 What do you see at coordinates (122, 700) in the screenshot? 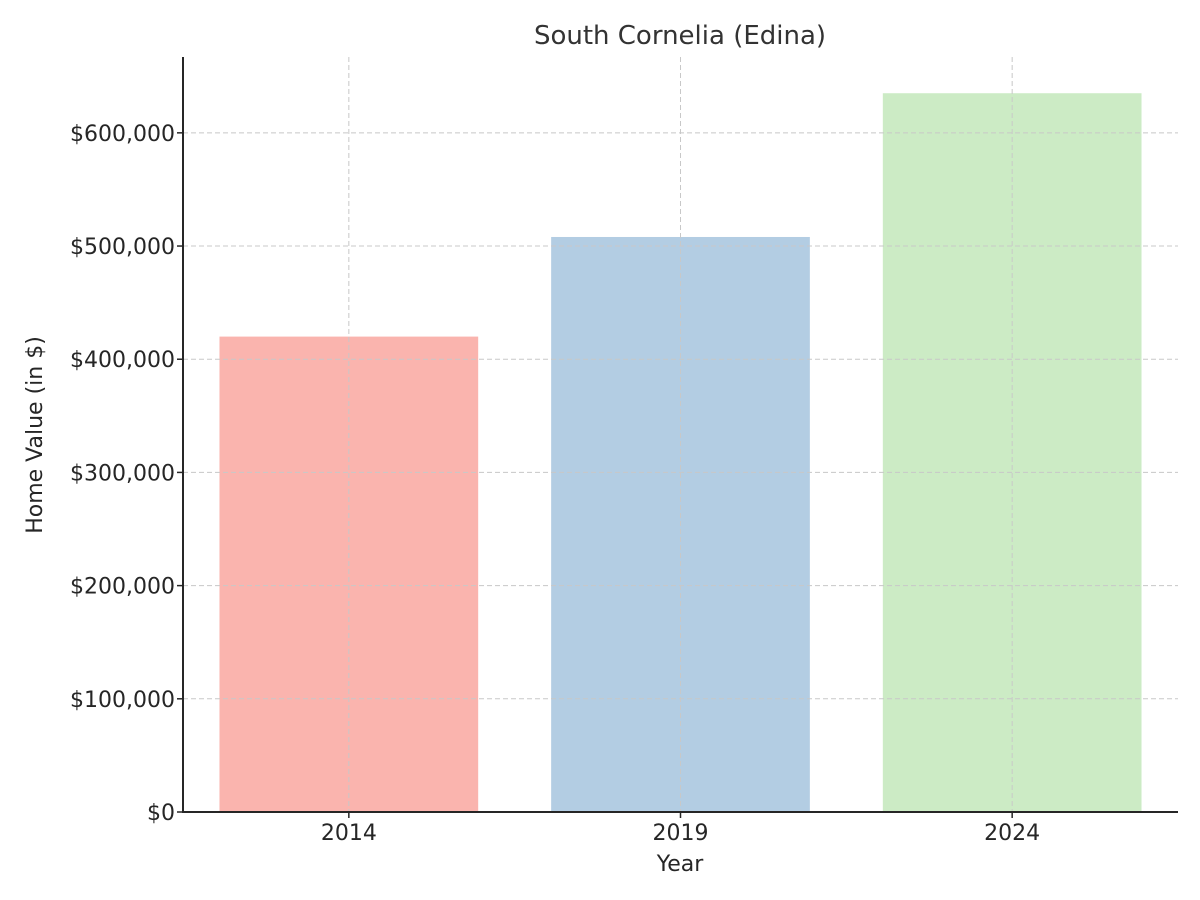
I see `y-tick-label: $100,000` at bounding box center [122, 700].